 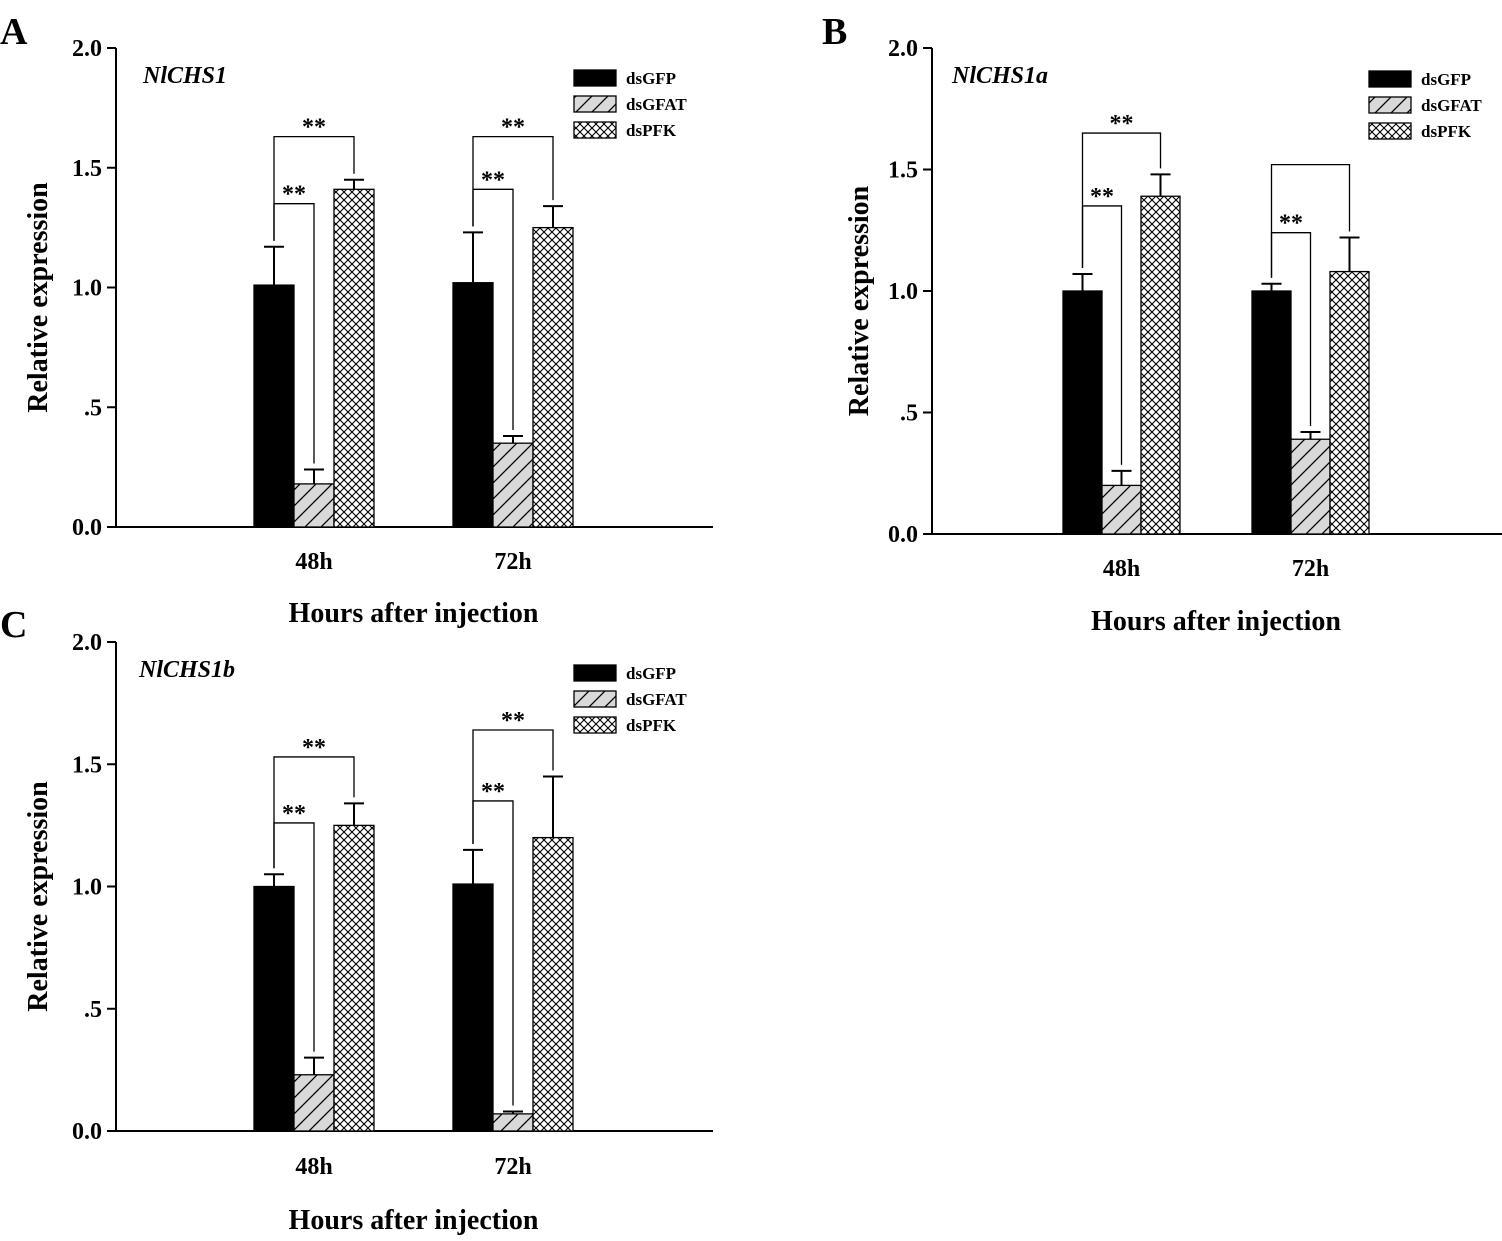 I want to click on gene-name: NlCHS1b, so click(x=186, y=670).